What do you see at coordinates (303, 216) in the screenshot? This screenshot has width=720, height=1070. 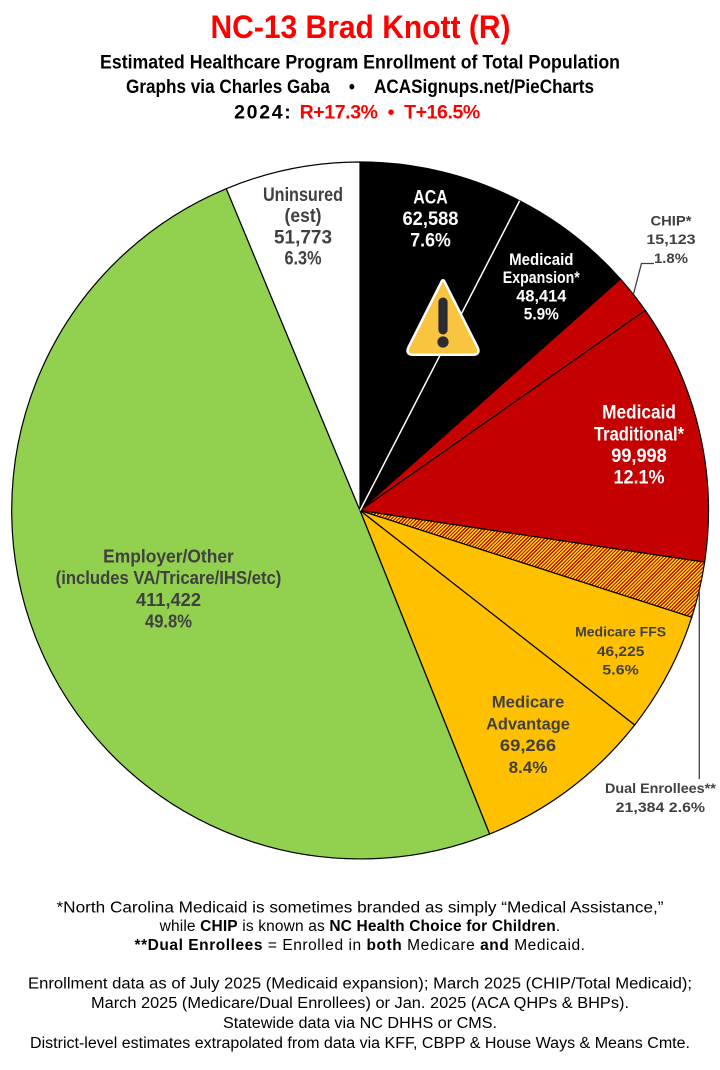 I see `svg-text: (est)` at bounding box center [303, 216].